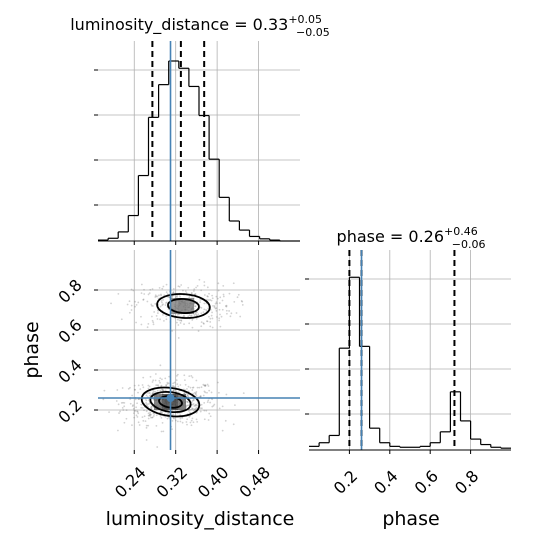  What do you see at coordinates (410, 519) in the screenshot?
I see `x-axis-label-phase: phase` at bounding box center [410, 519].